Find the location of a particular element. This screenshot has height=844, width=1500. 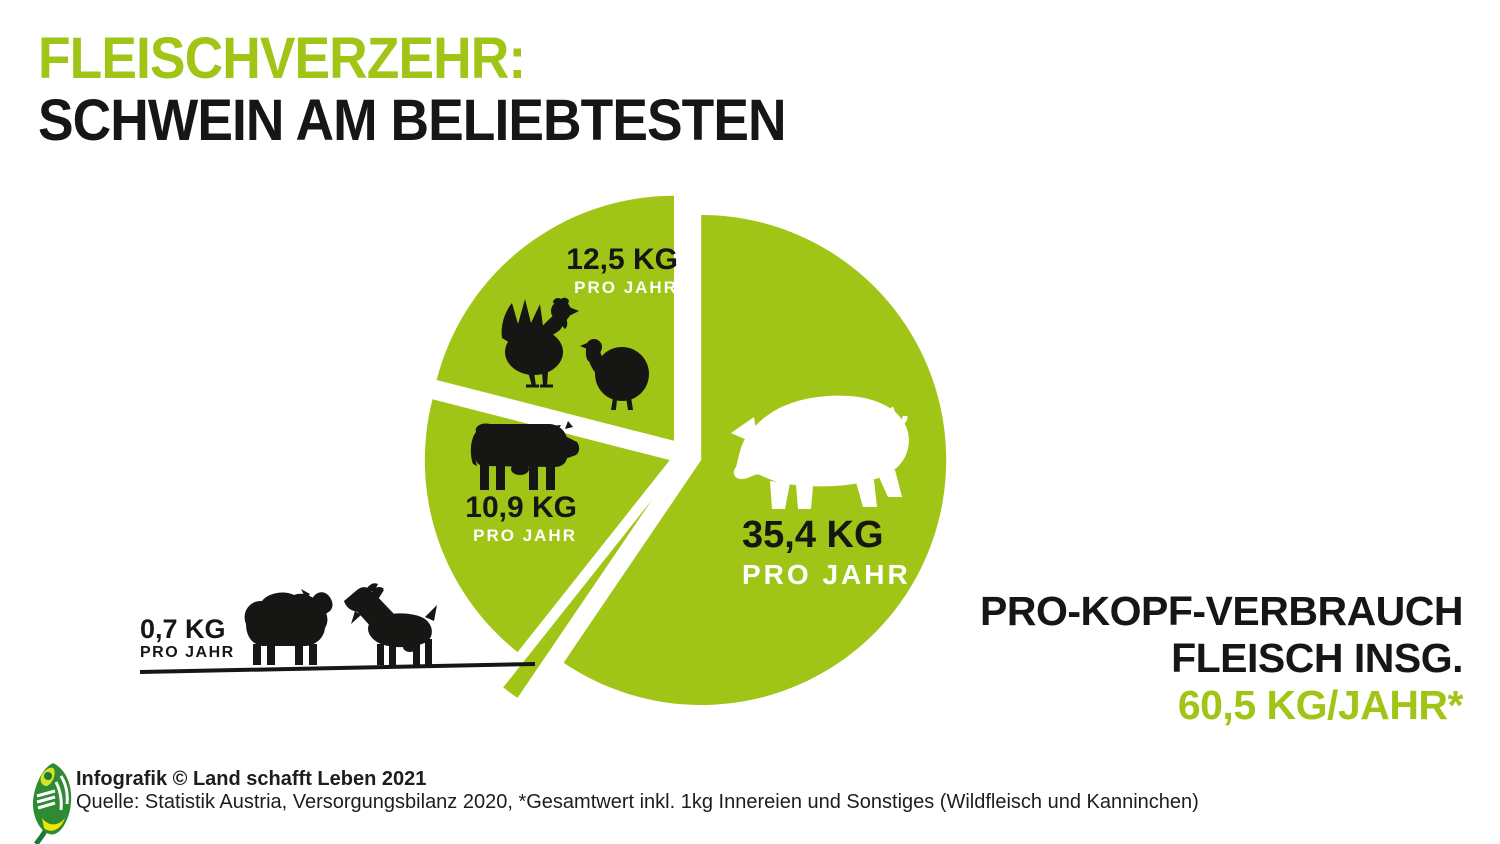

label-pig: 35,4 KG PRO JAHR is located at coordinates (826, 552).